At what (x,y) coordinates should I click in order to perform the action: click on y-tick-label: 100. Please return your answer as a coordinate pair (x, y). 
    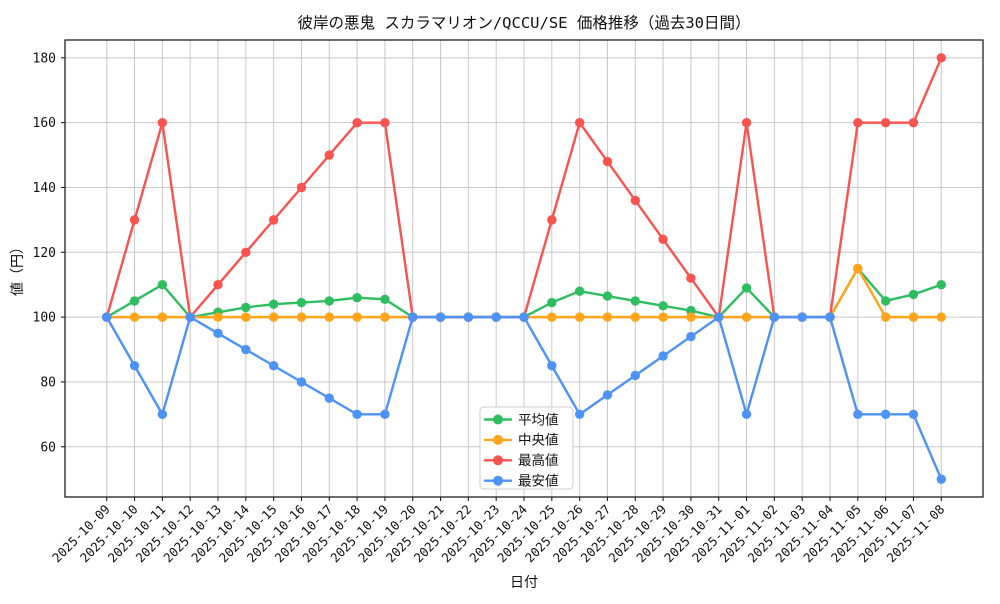
    Looking at the image, I should click on (44, 318).